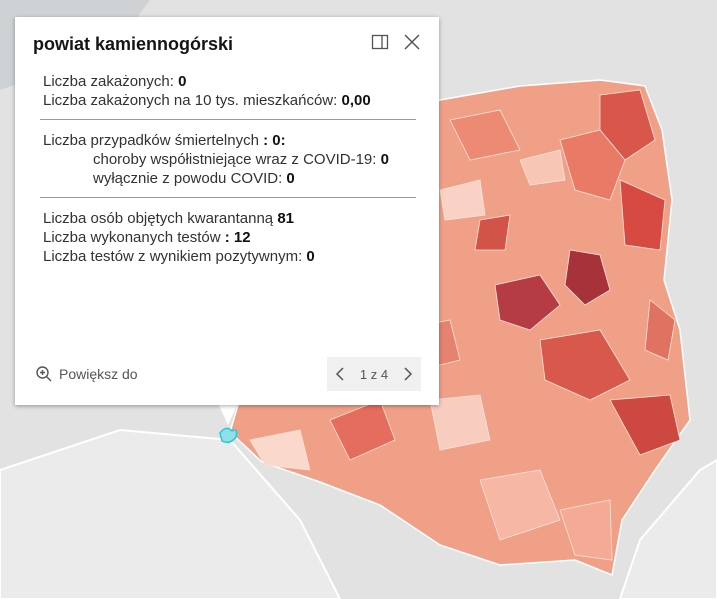  I want to click on field-label: choroby współistniejące wraz z COVID-19:, so click(235, 159).